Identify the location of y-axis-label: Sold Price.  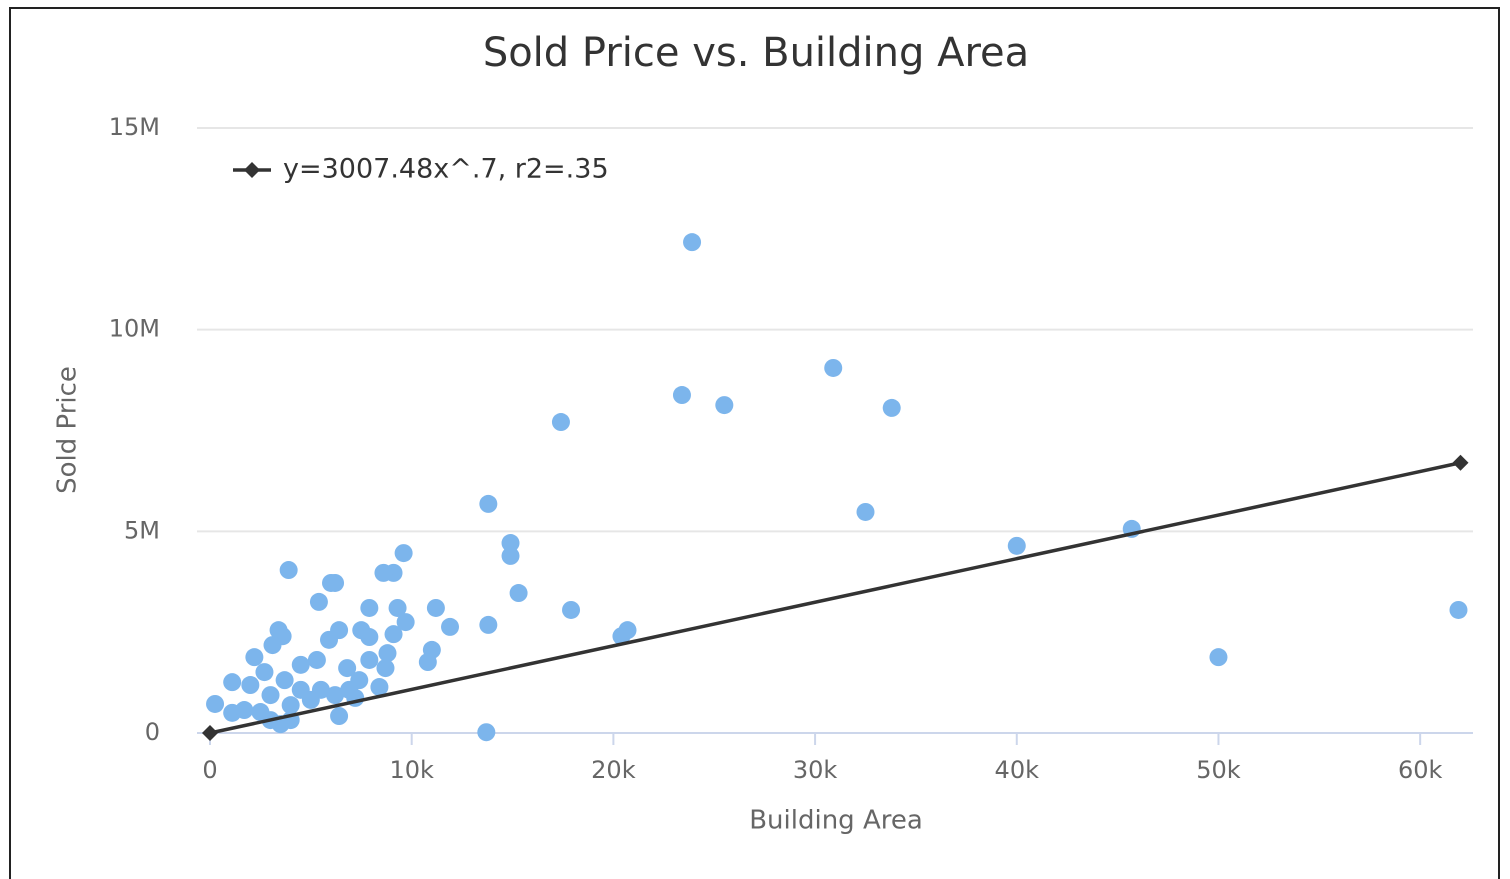
(68, 430).